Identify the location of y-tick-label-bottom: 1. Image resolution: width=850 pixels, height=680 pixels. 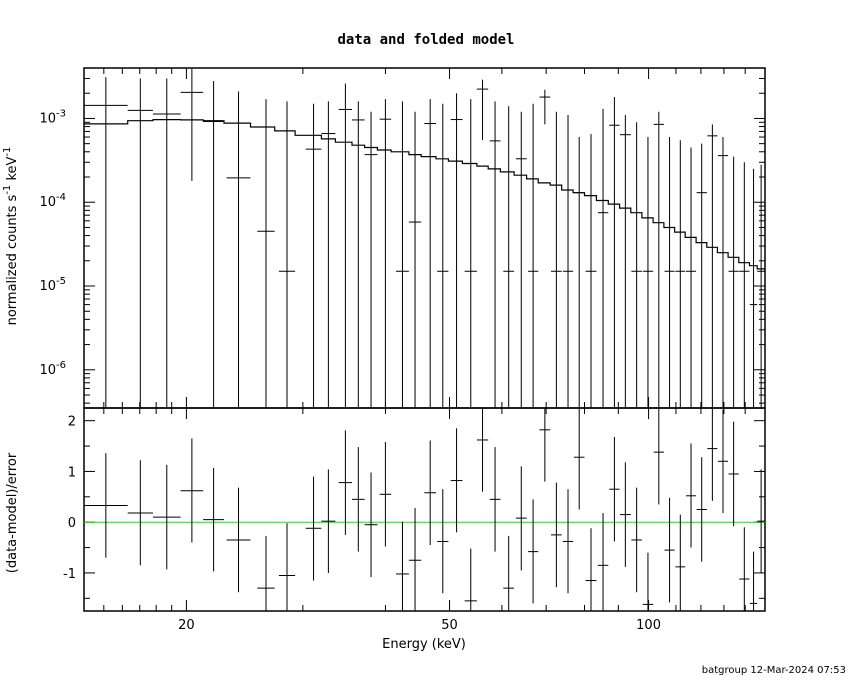
(72, 472).